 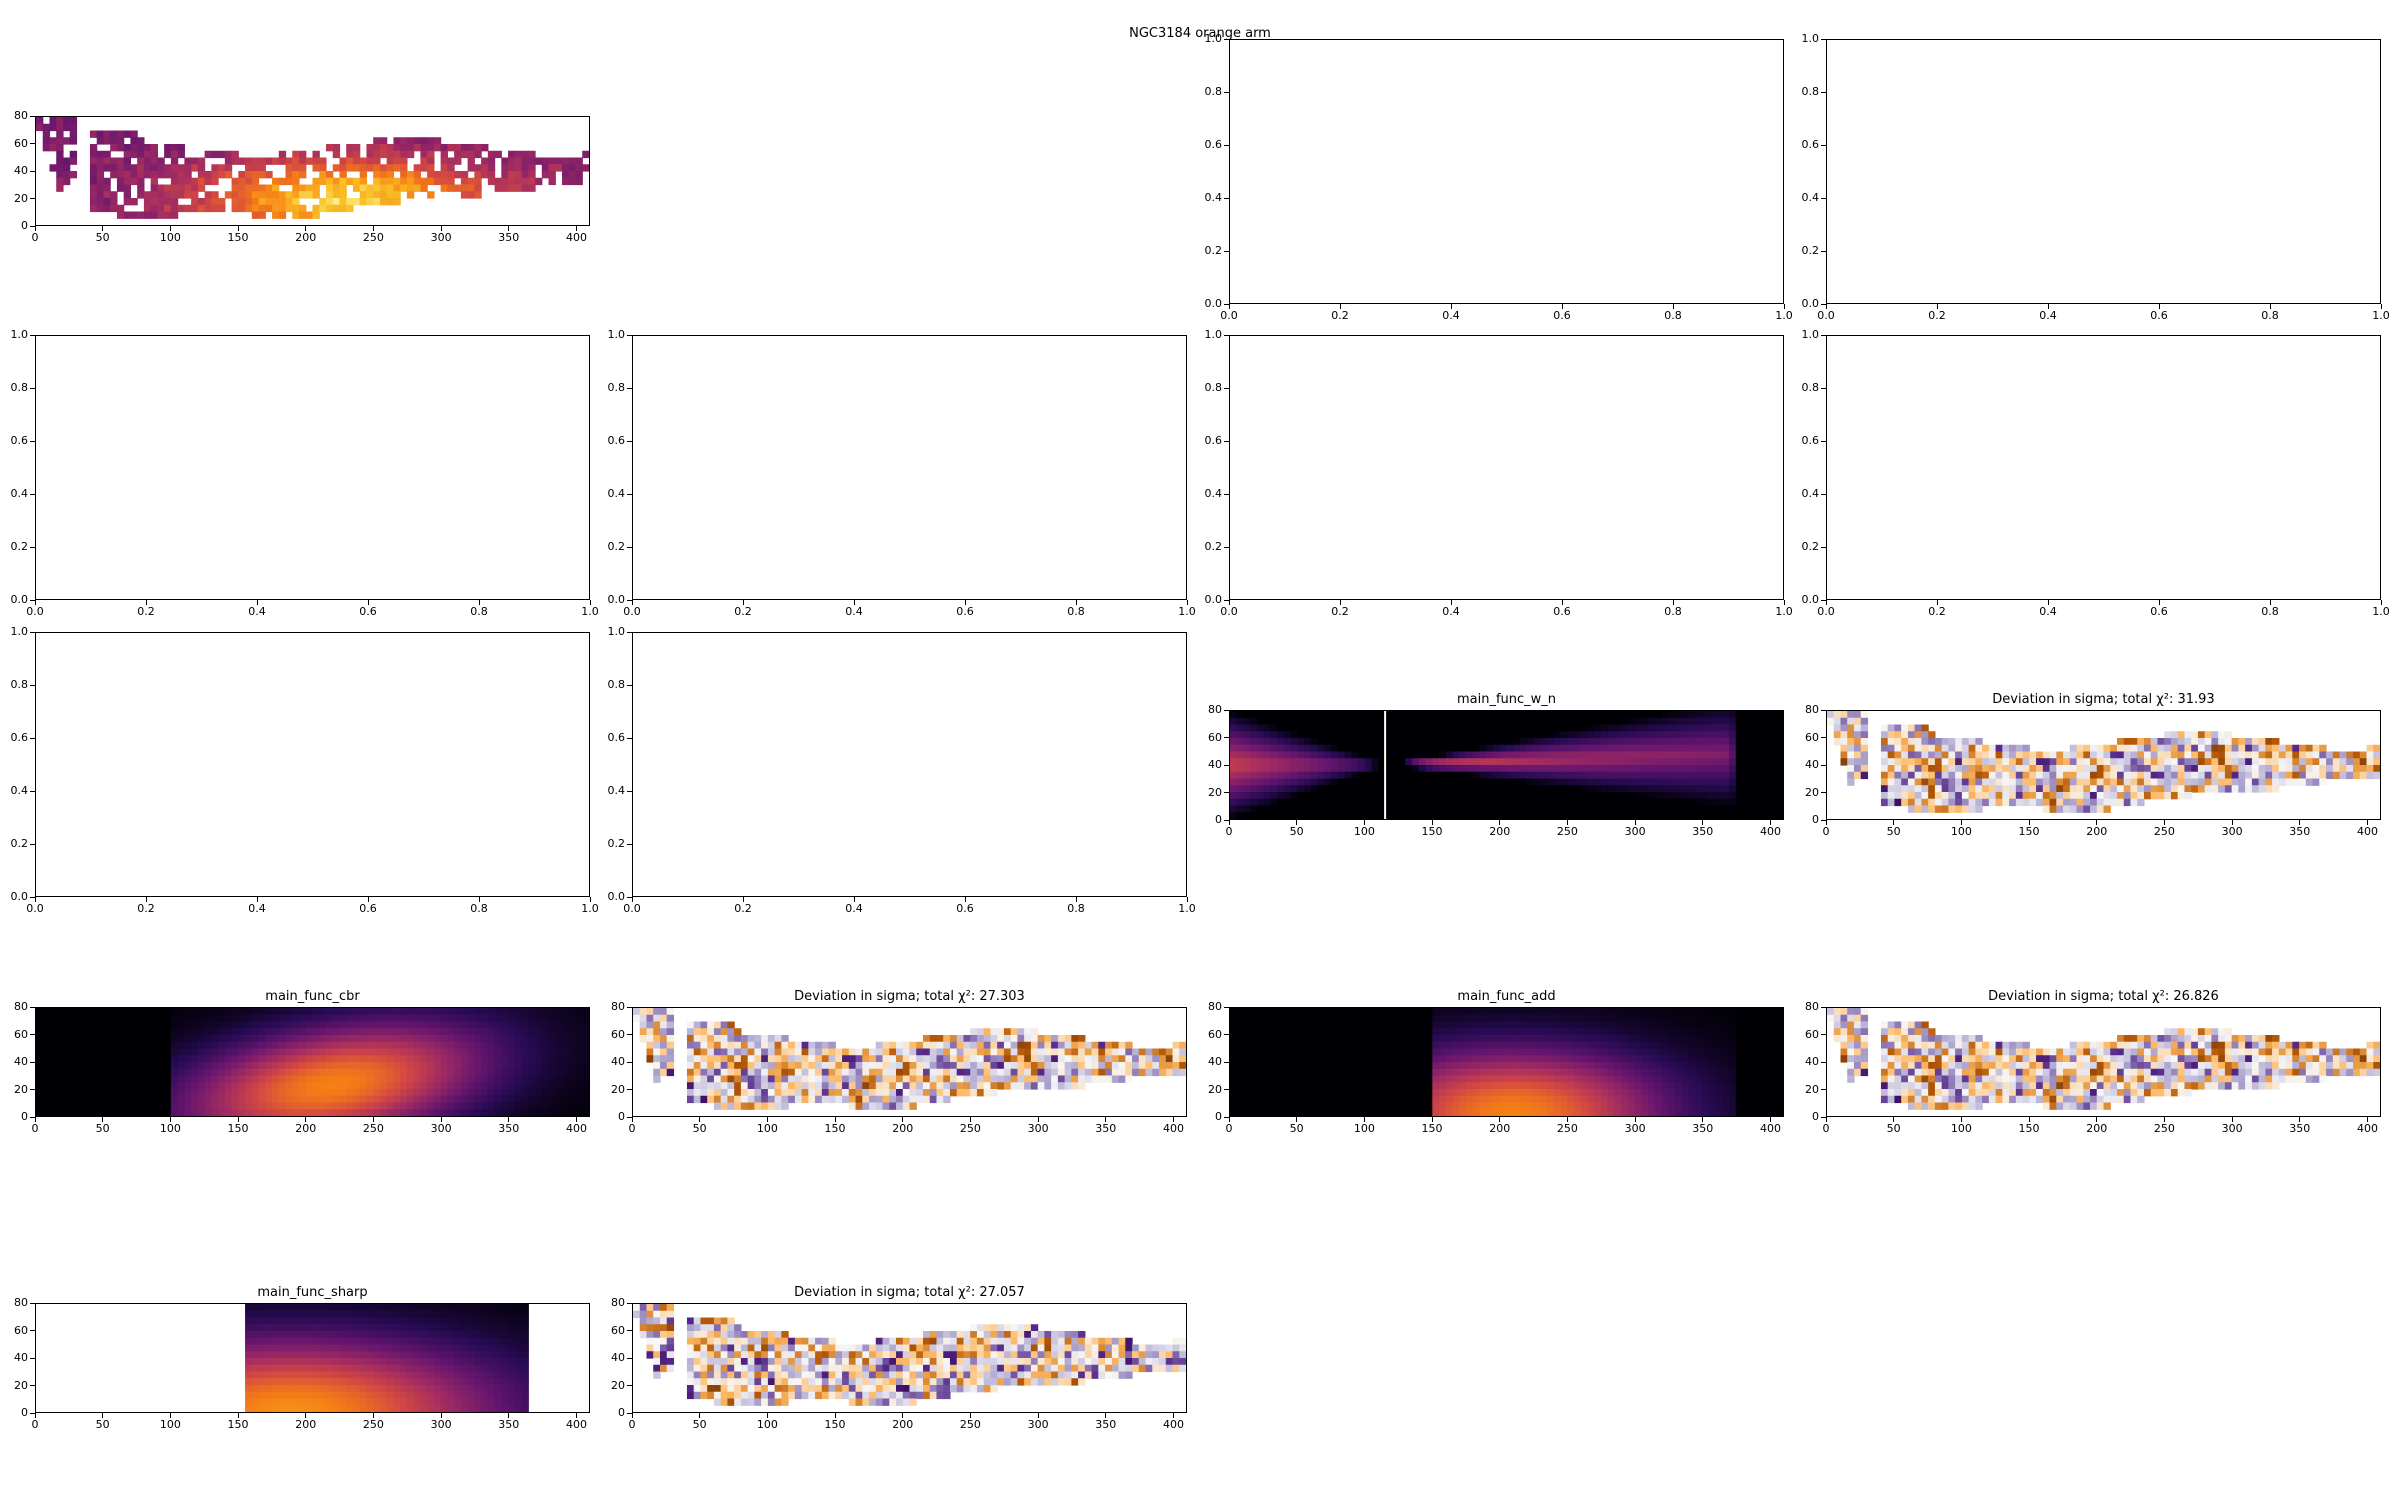 What do you see at coordinates (24, 1116) in the screenshot?
I see `y-tick-label: 0` at bounding box center [24, 1116].